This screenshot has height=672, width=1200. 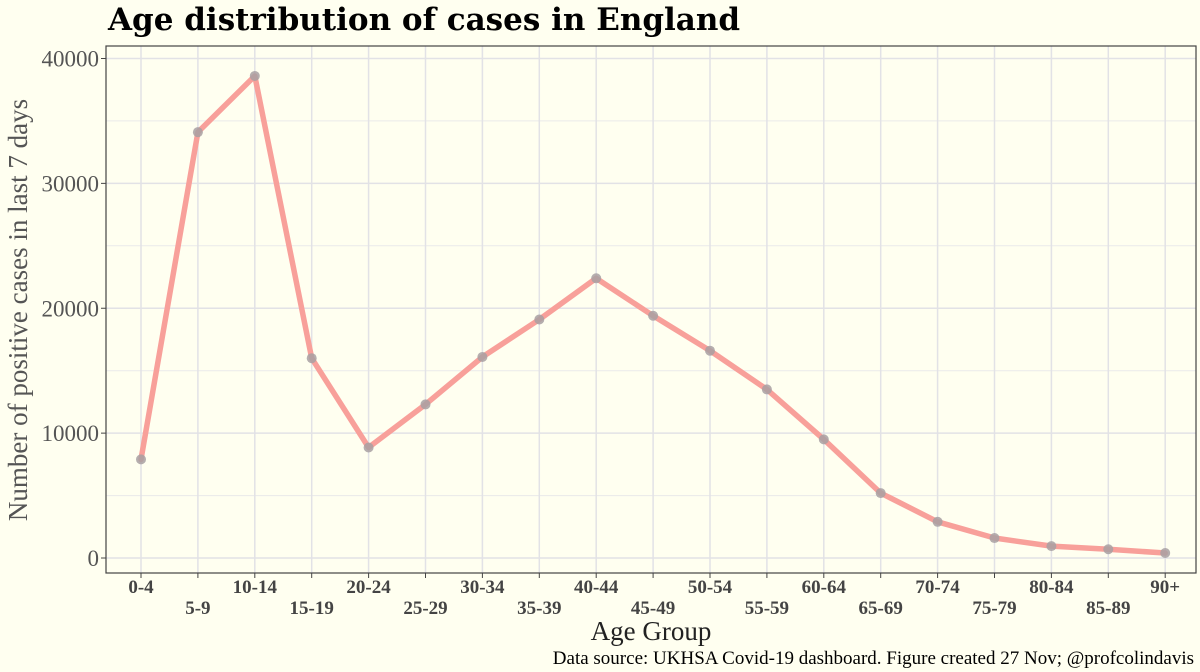 What do you see at coordinates (141, 587) in the screenshot?
I see `x-tick-label: 0-4` at bounding box center [141, 587].